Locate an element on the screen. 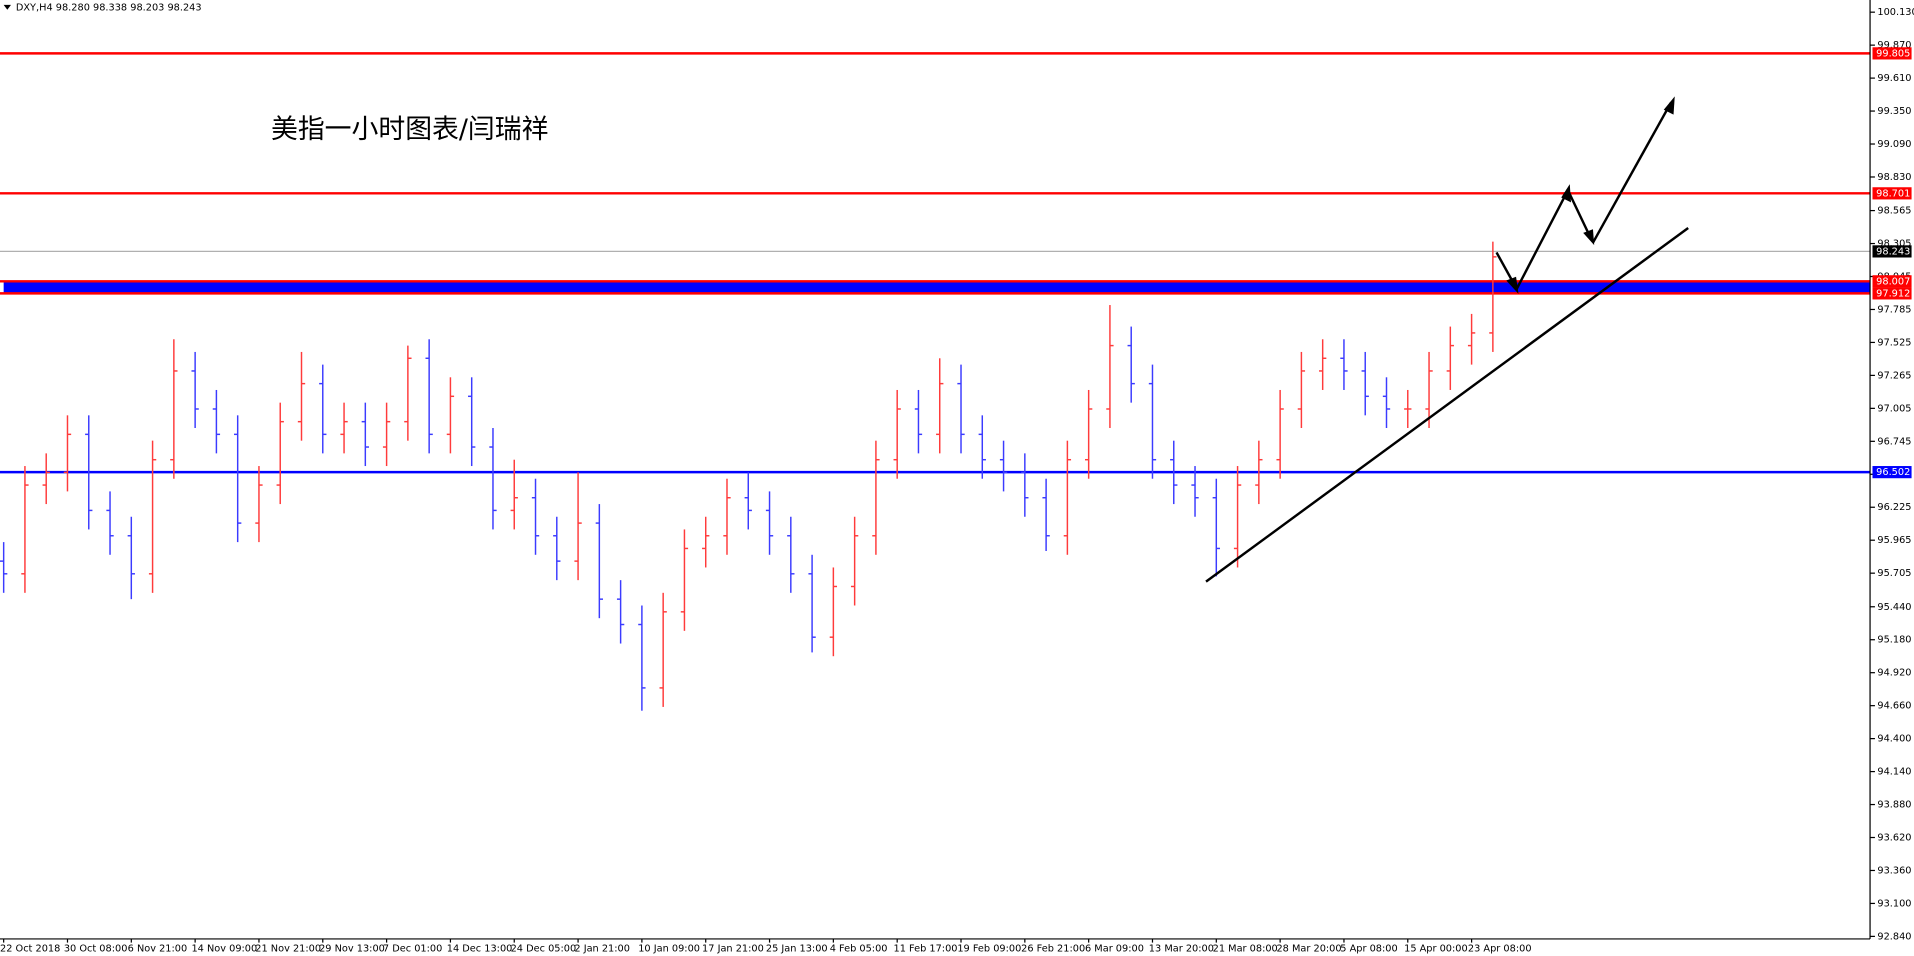 Image resolution: width=1914 pixels, height=956 pixels. level-label: 99.805 is located at coordinates (1893, 53).